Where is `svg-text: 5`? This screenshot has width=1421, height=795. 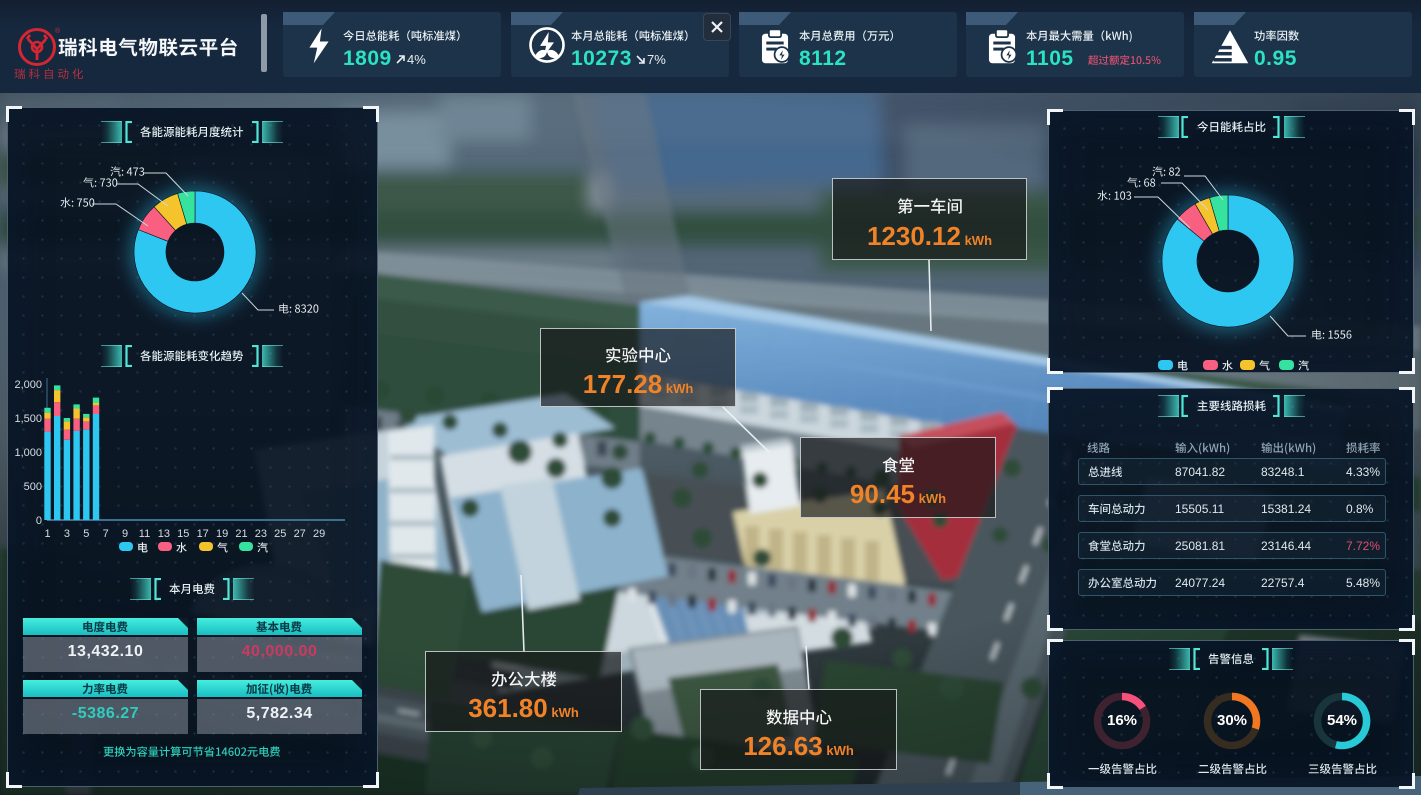
svg-text: 5 is located at coordinates (86, 534).